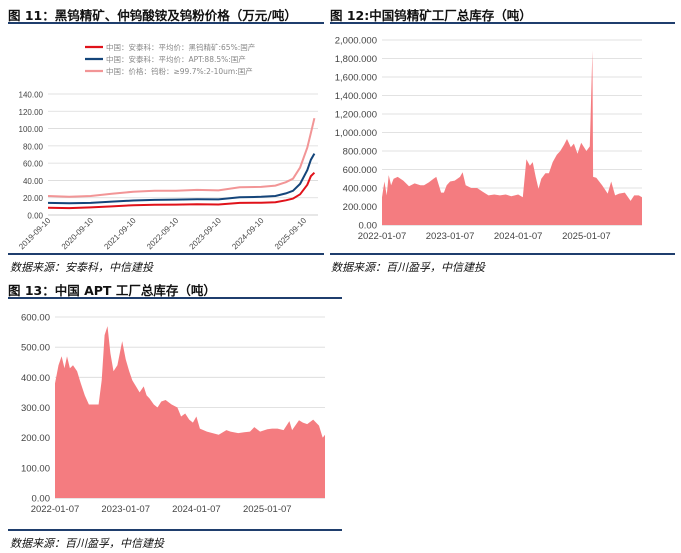 This screenshot has height=553, width=681. I want to click on y-tick-label: 1,800.000, so click(356, 59).